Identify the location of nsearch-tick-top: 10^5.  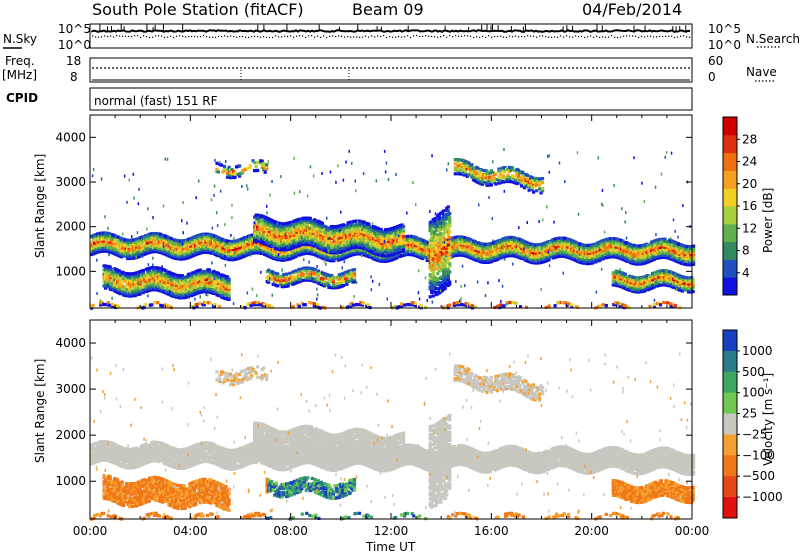
(724, 29).